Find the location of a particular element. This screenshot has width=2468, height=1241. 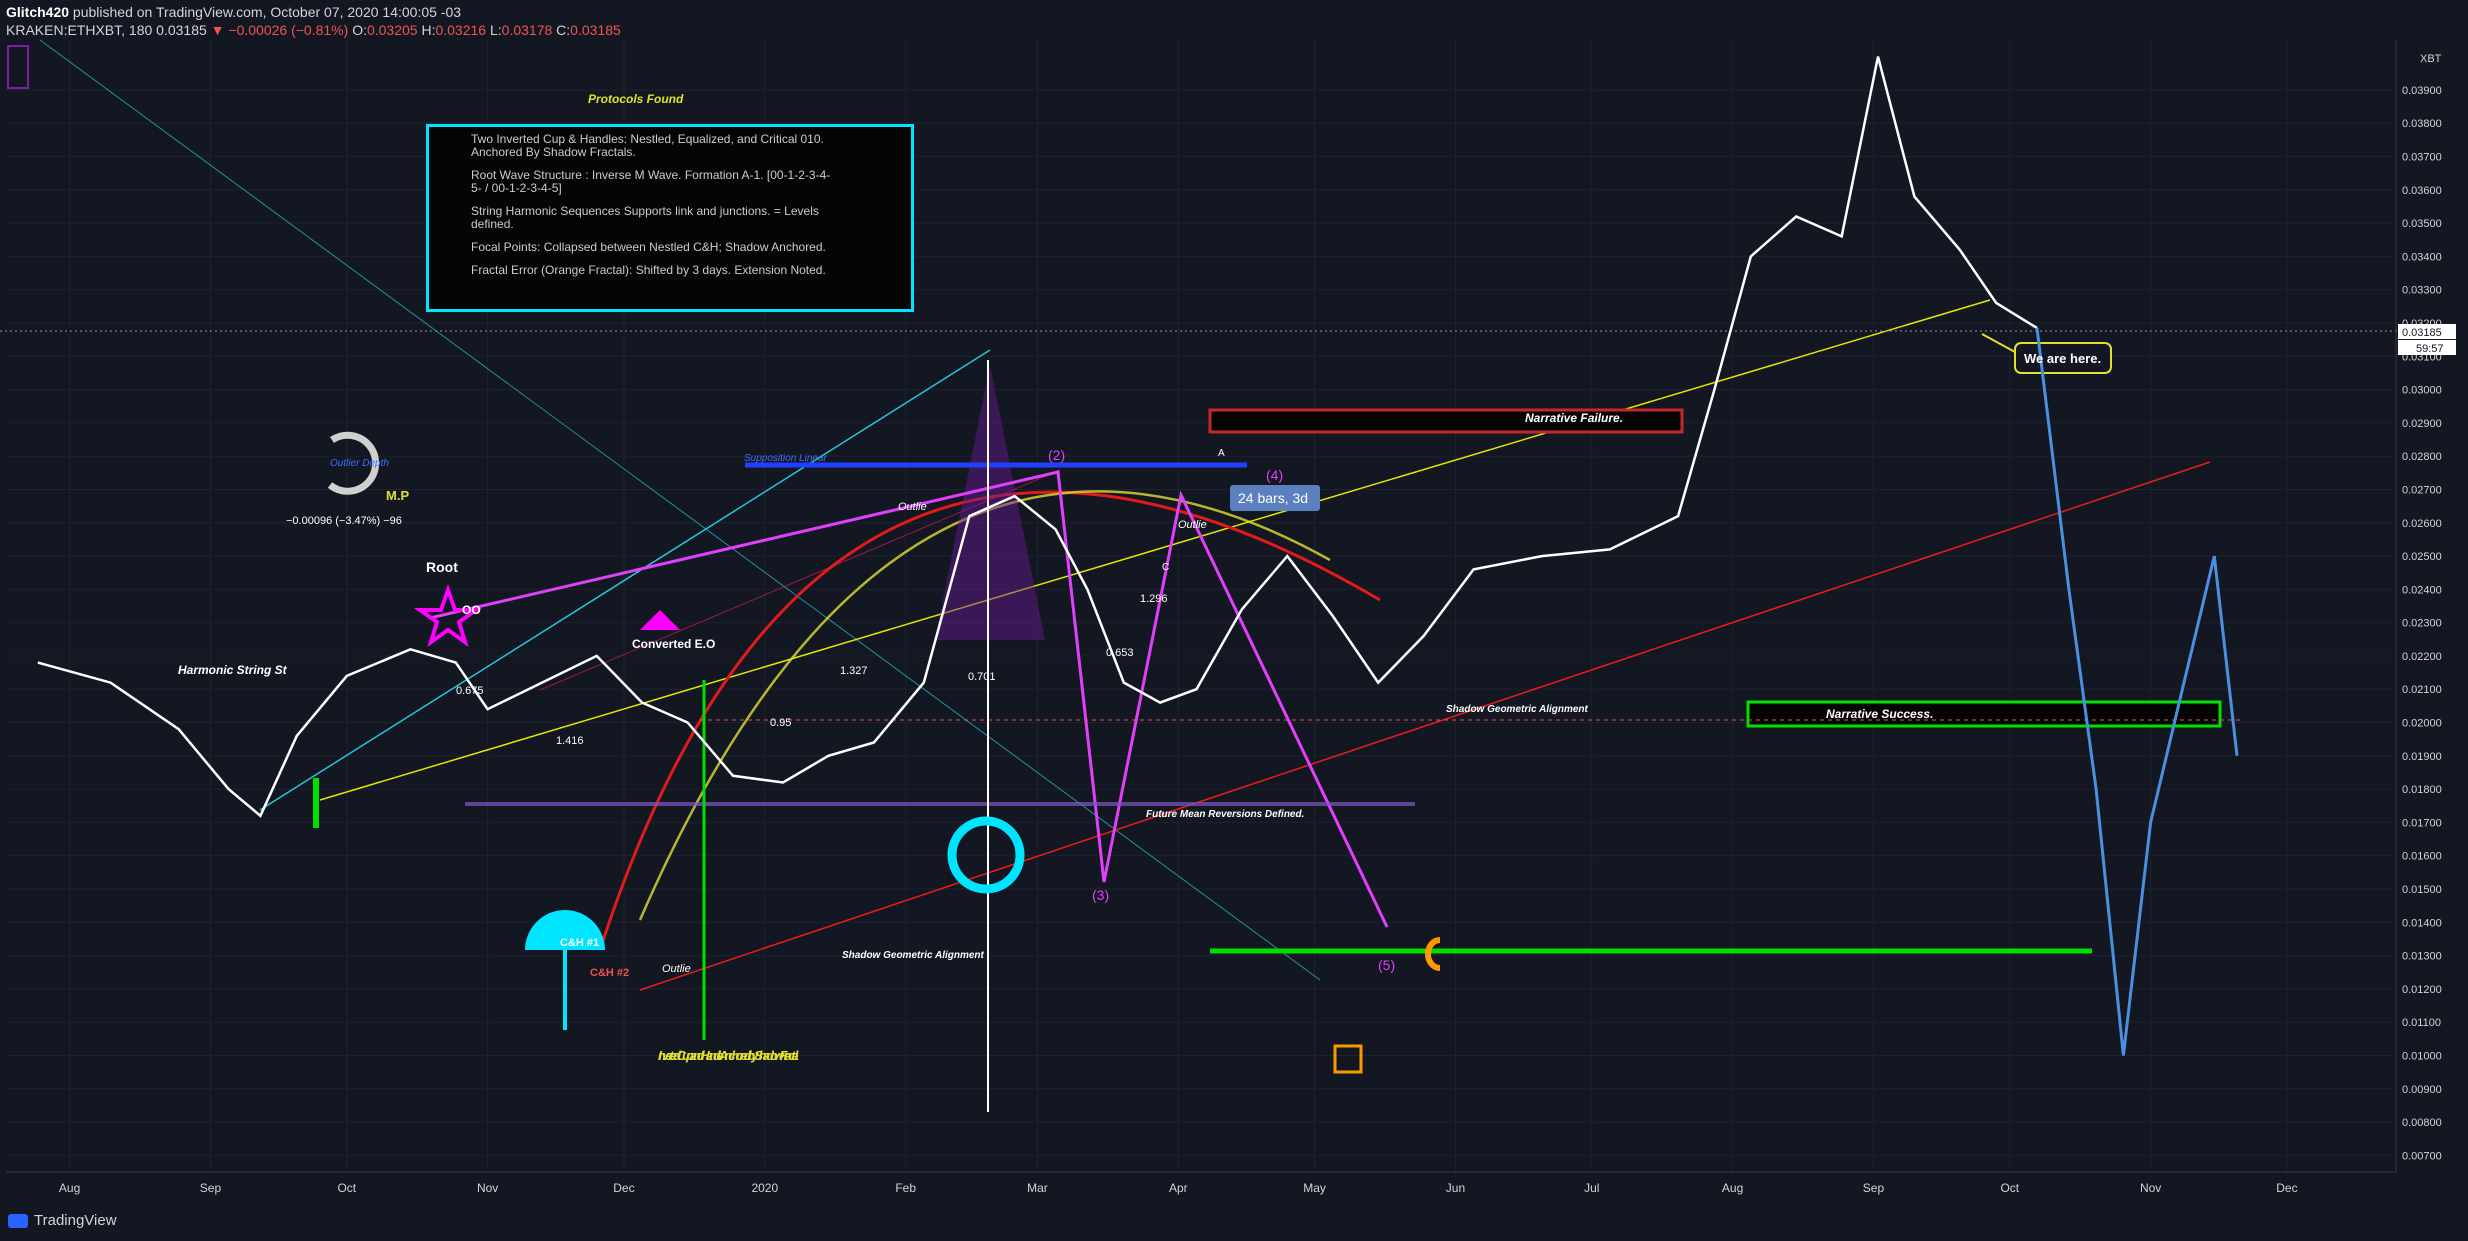

y-tick-label: 0.03800 is located at coordinates (2422, 124).